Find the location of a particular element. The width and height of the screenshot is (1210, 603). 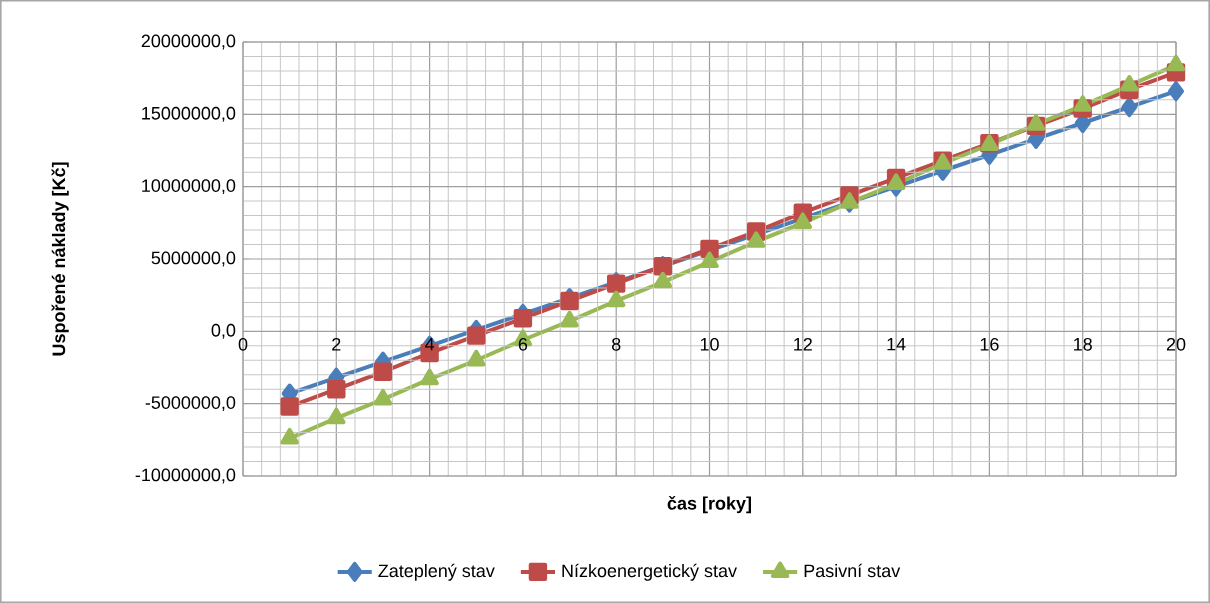

x-tick-label: 12 is located at coordinates (803, 344).